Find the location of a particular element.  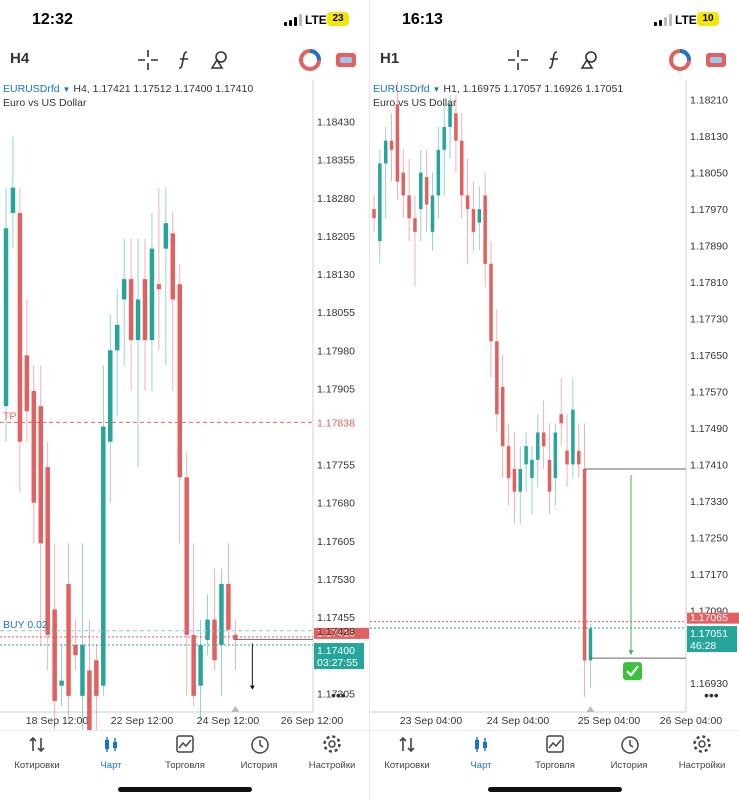

price-tick-label: 1.17890 is located at coordinates (709, 247).